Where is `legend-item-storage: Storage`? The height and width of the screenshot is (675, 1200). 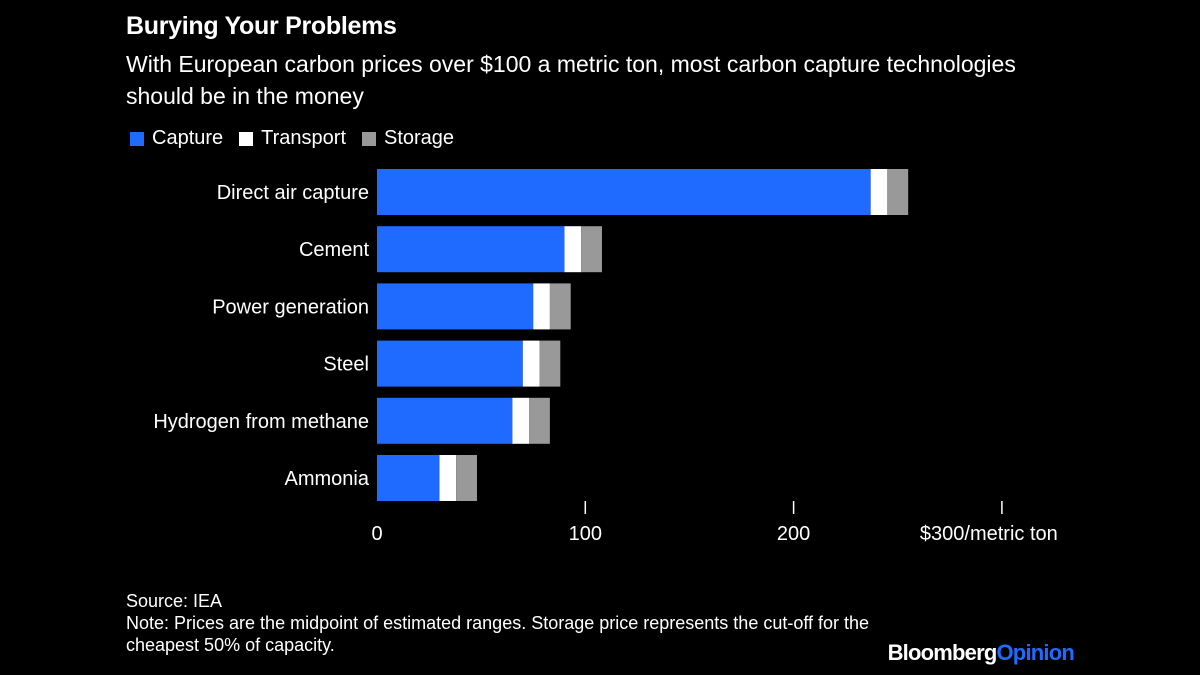 legend-item-storage: Storage is located at coordinates (408, 138).